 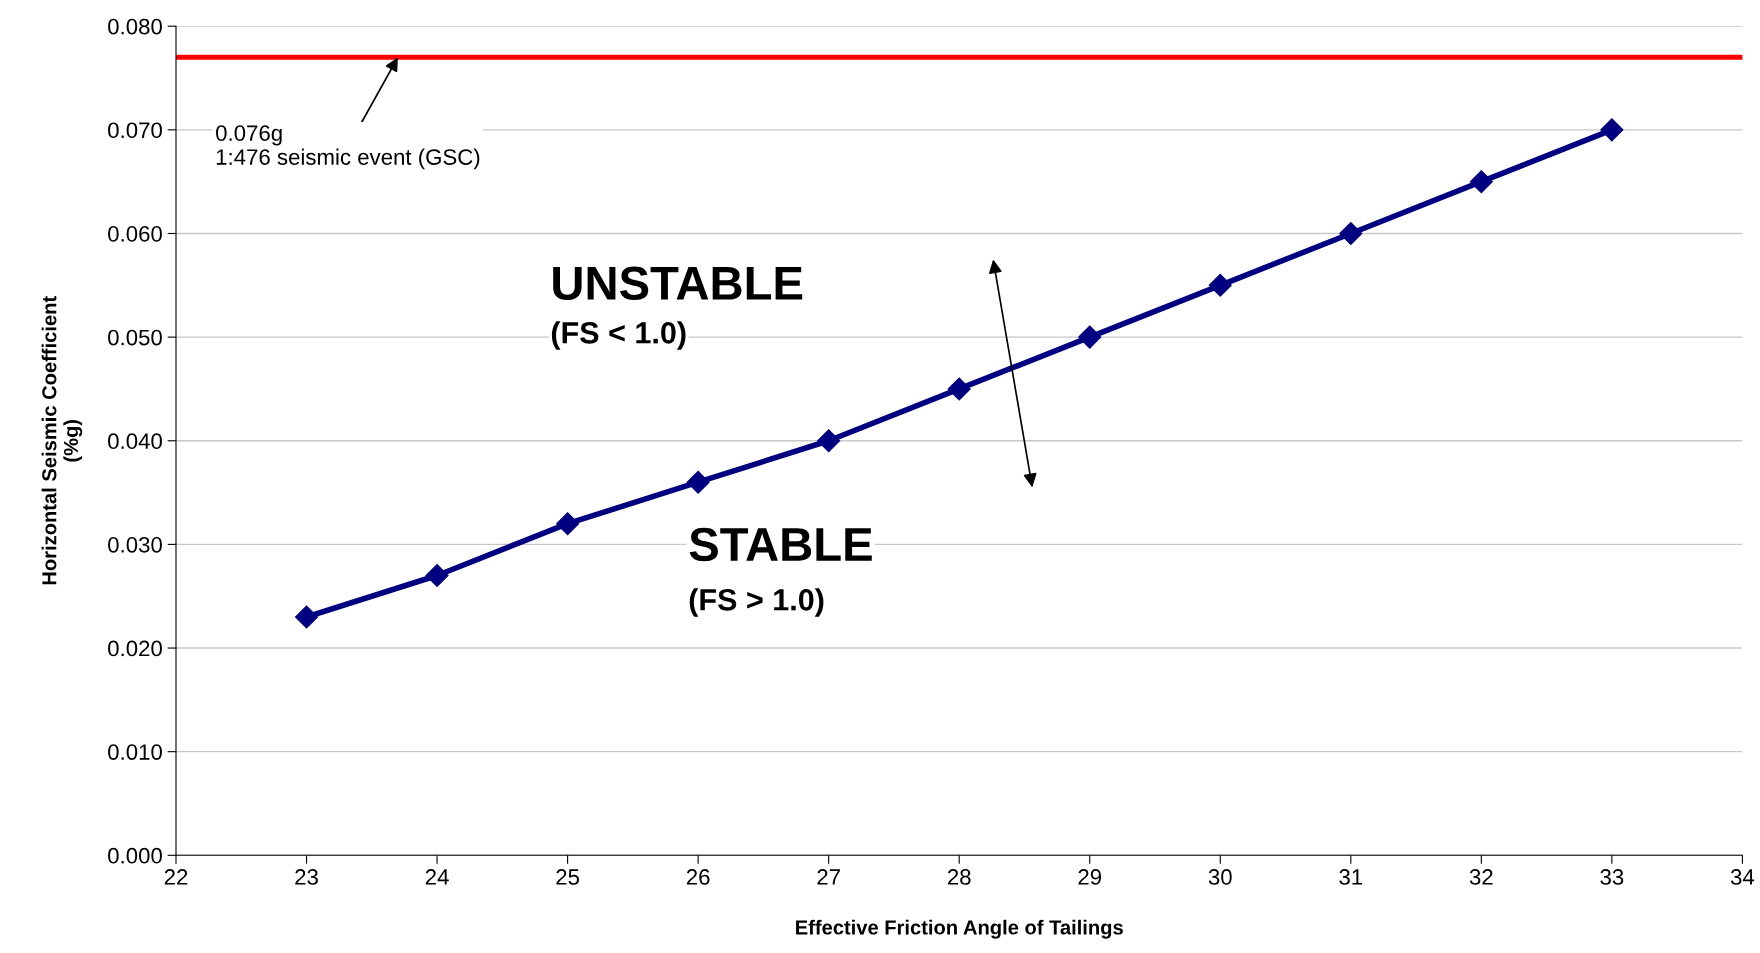 I want to click on annotation: UNSTABLE, so click(x=678, y=283).